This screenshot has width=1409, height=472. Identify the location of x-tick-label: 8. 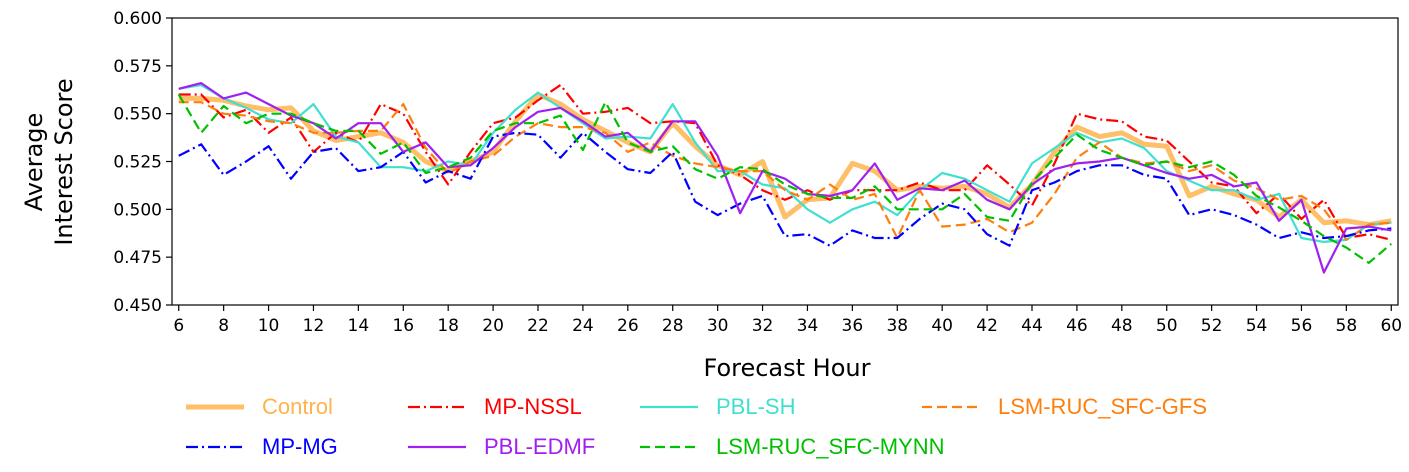
(223, 326).